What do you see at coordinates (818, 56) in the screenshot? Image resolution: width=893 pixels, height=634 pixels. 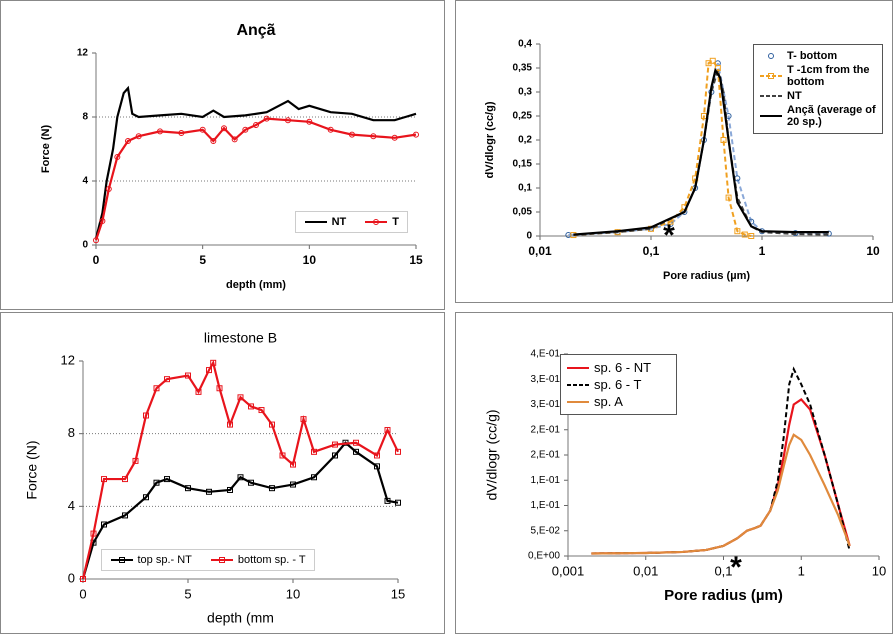 I see `legend-item: T- bottom` at bounding box center [818, 56].